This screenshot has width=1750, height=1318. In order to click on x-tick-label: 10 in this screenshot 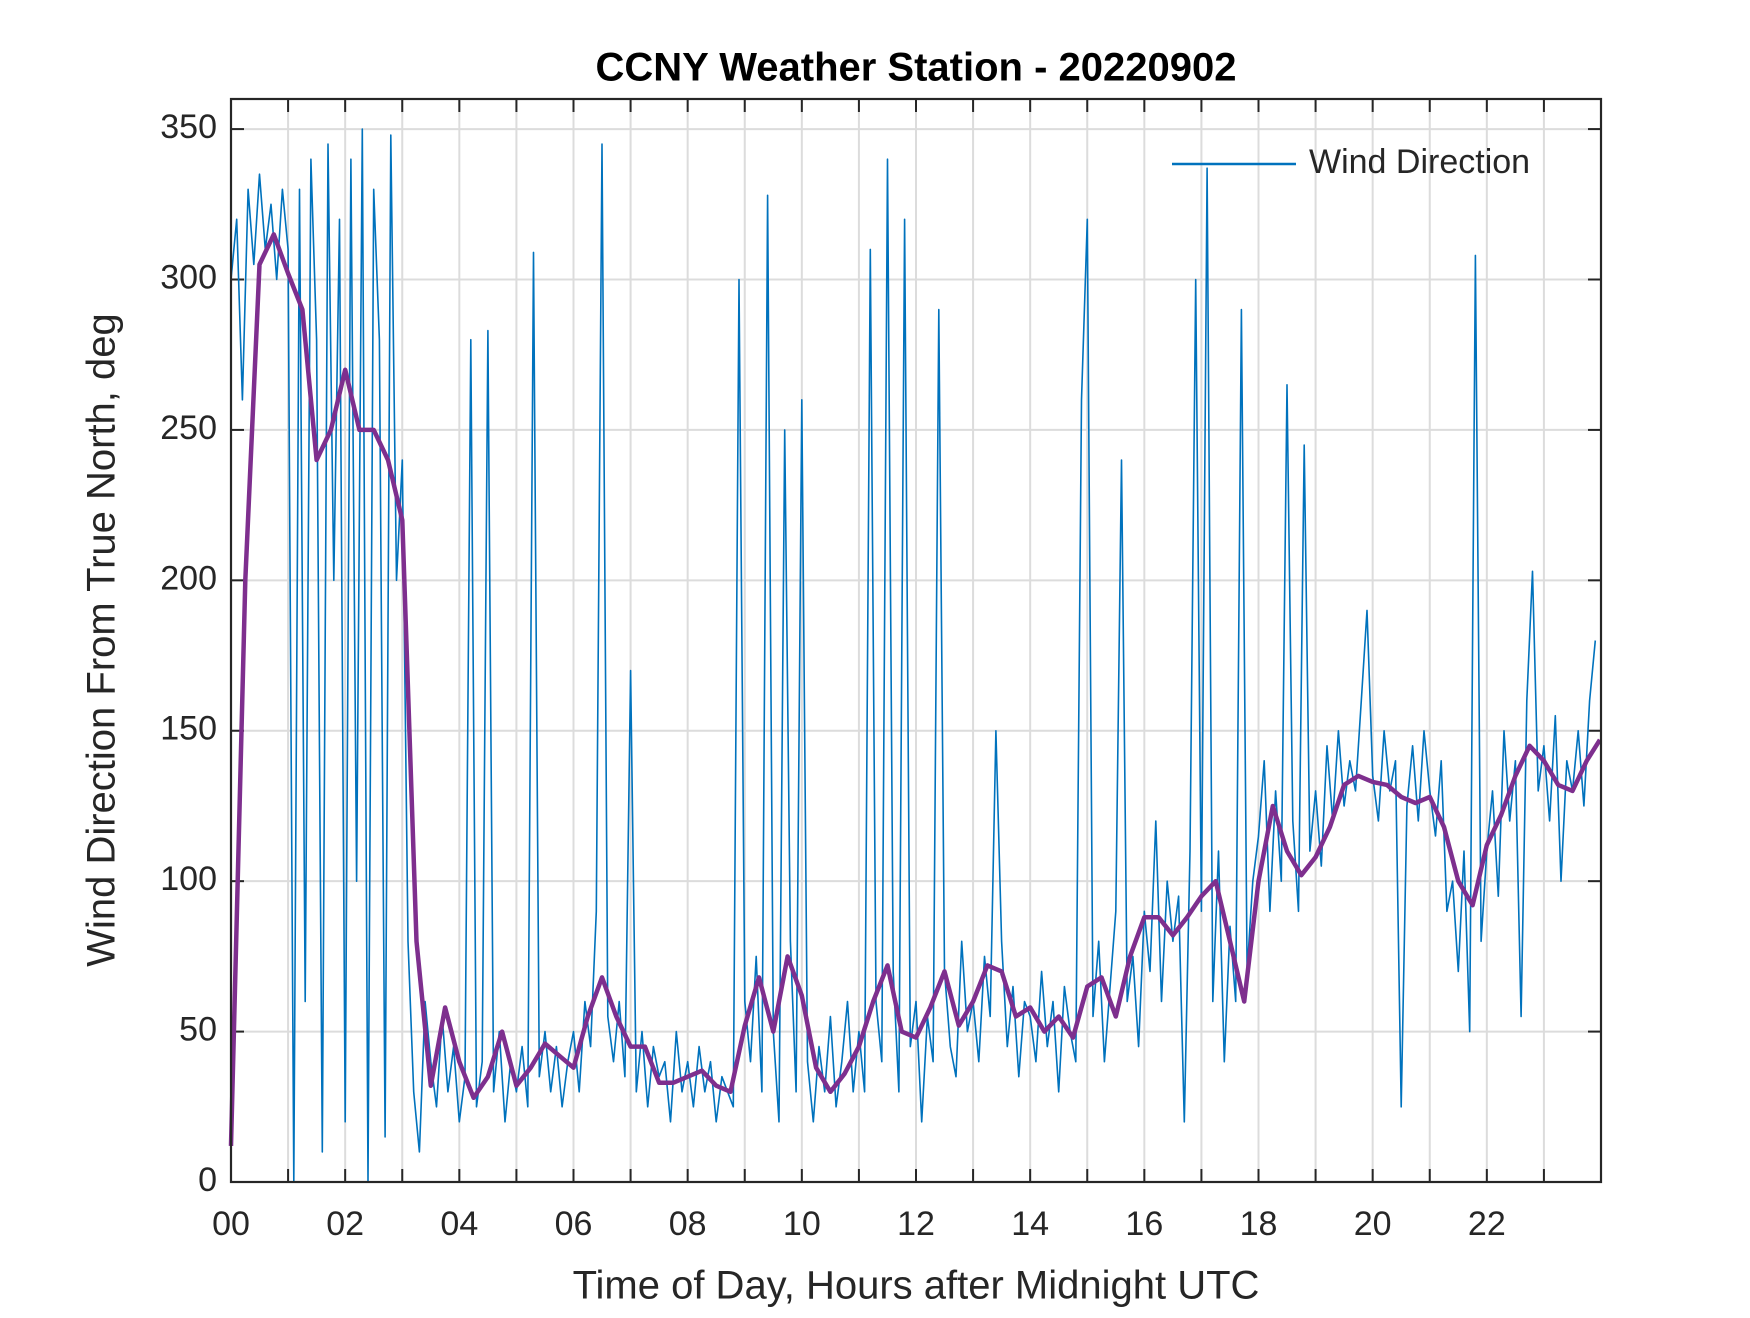, I will do `click(802, 1224)`.